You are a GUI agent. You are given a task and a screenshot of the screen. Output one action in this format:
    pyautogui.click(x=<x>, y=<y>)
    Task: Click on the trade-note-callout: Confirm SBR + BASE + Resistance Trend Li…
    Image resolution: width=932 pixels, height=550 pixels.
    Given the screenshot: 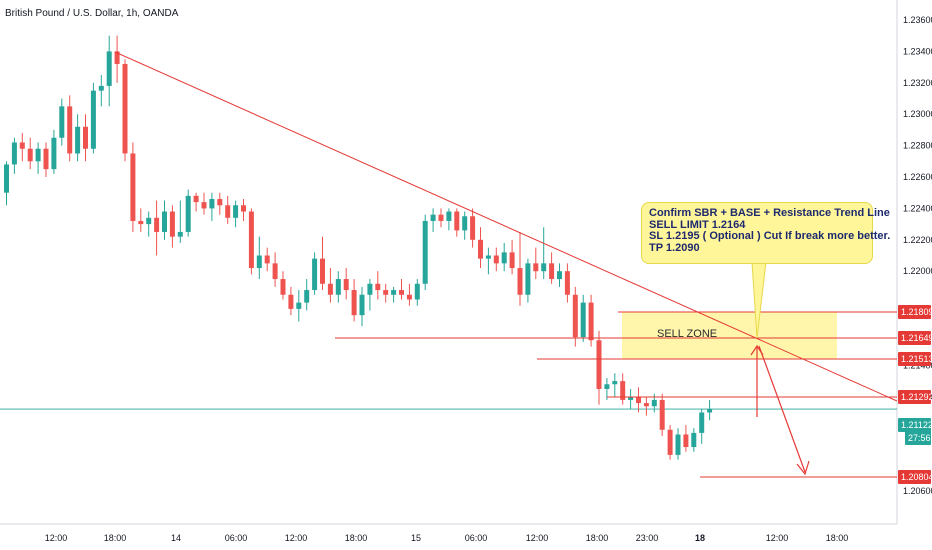 What is the action you would take?
    pyautogui.click(x=765, y=233)
    